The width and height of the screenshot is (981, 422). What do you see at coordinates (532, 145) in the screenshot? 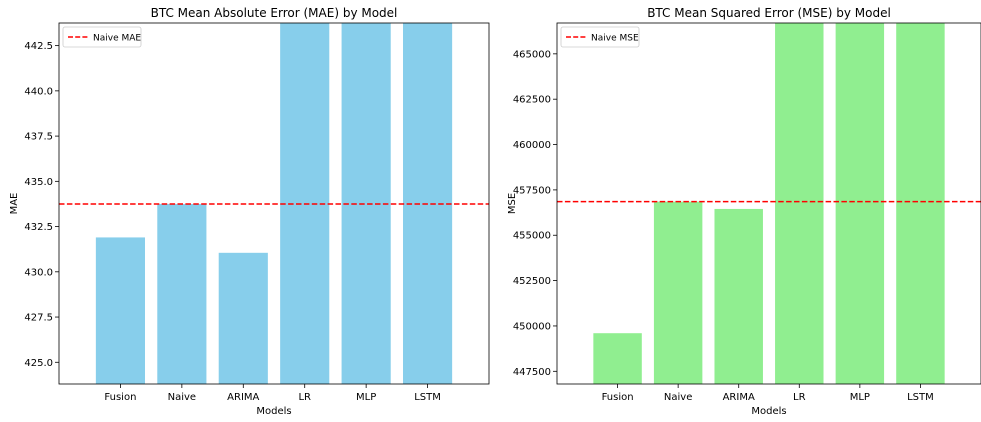
I see `y-tick-label: 460000` at bounding box center [532, 145].